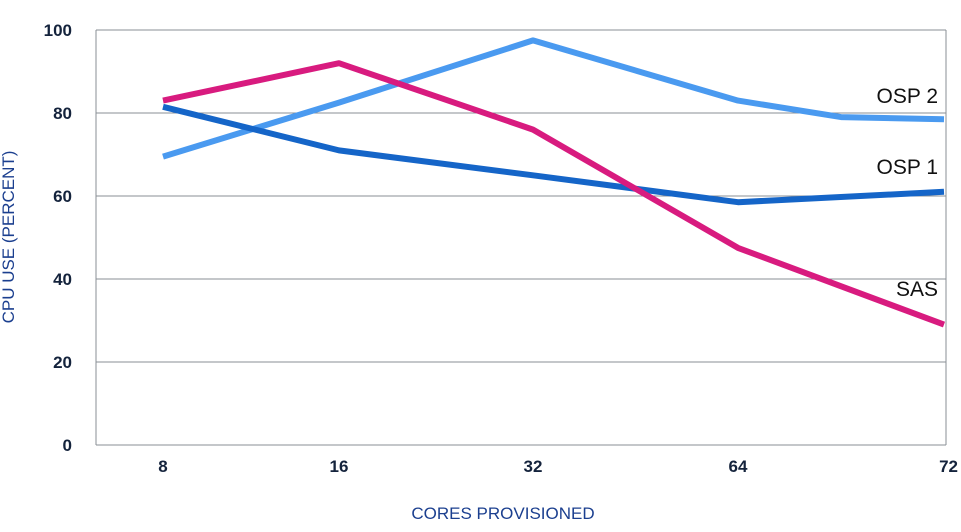  Describe the element at coordinates (62, 196) in the screenshot. I see `y-tick-label-60: 60` at that location.